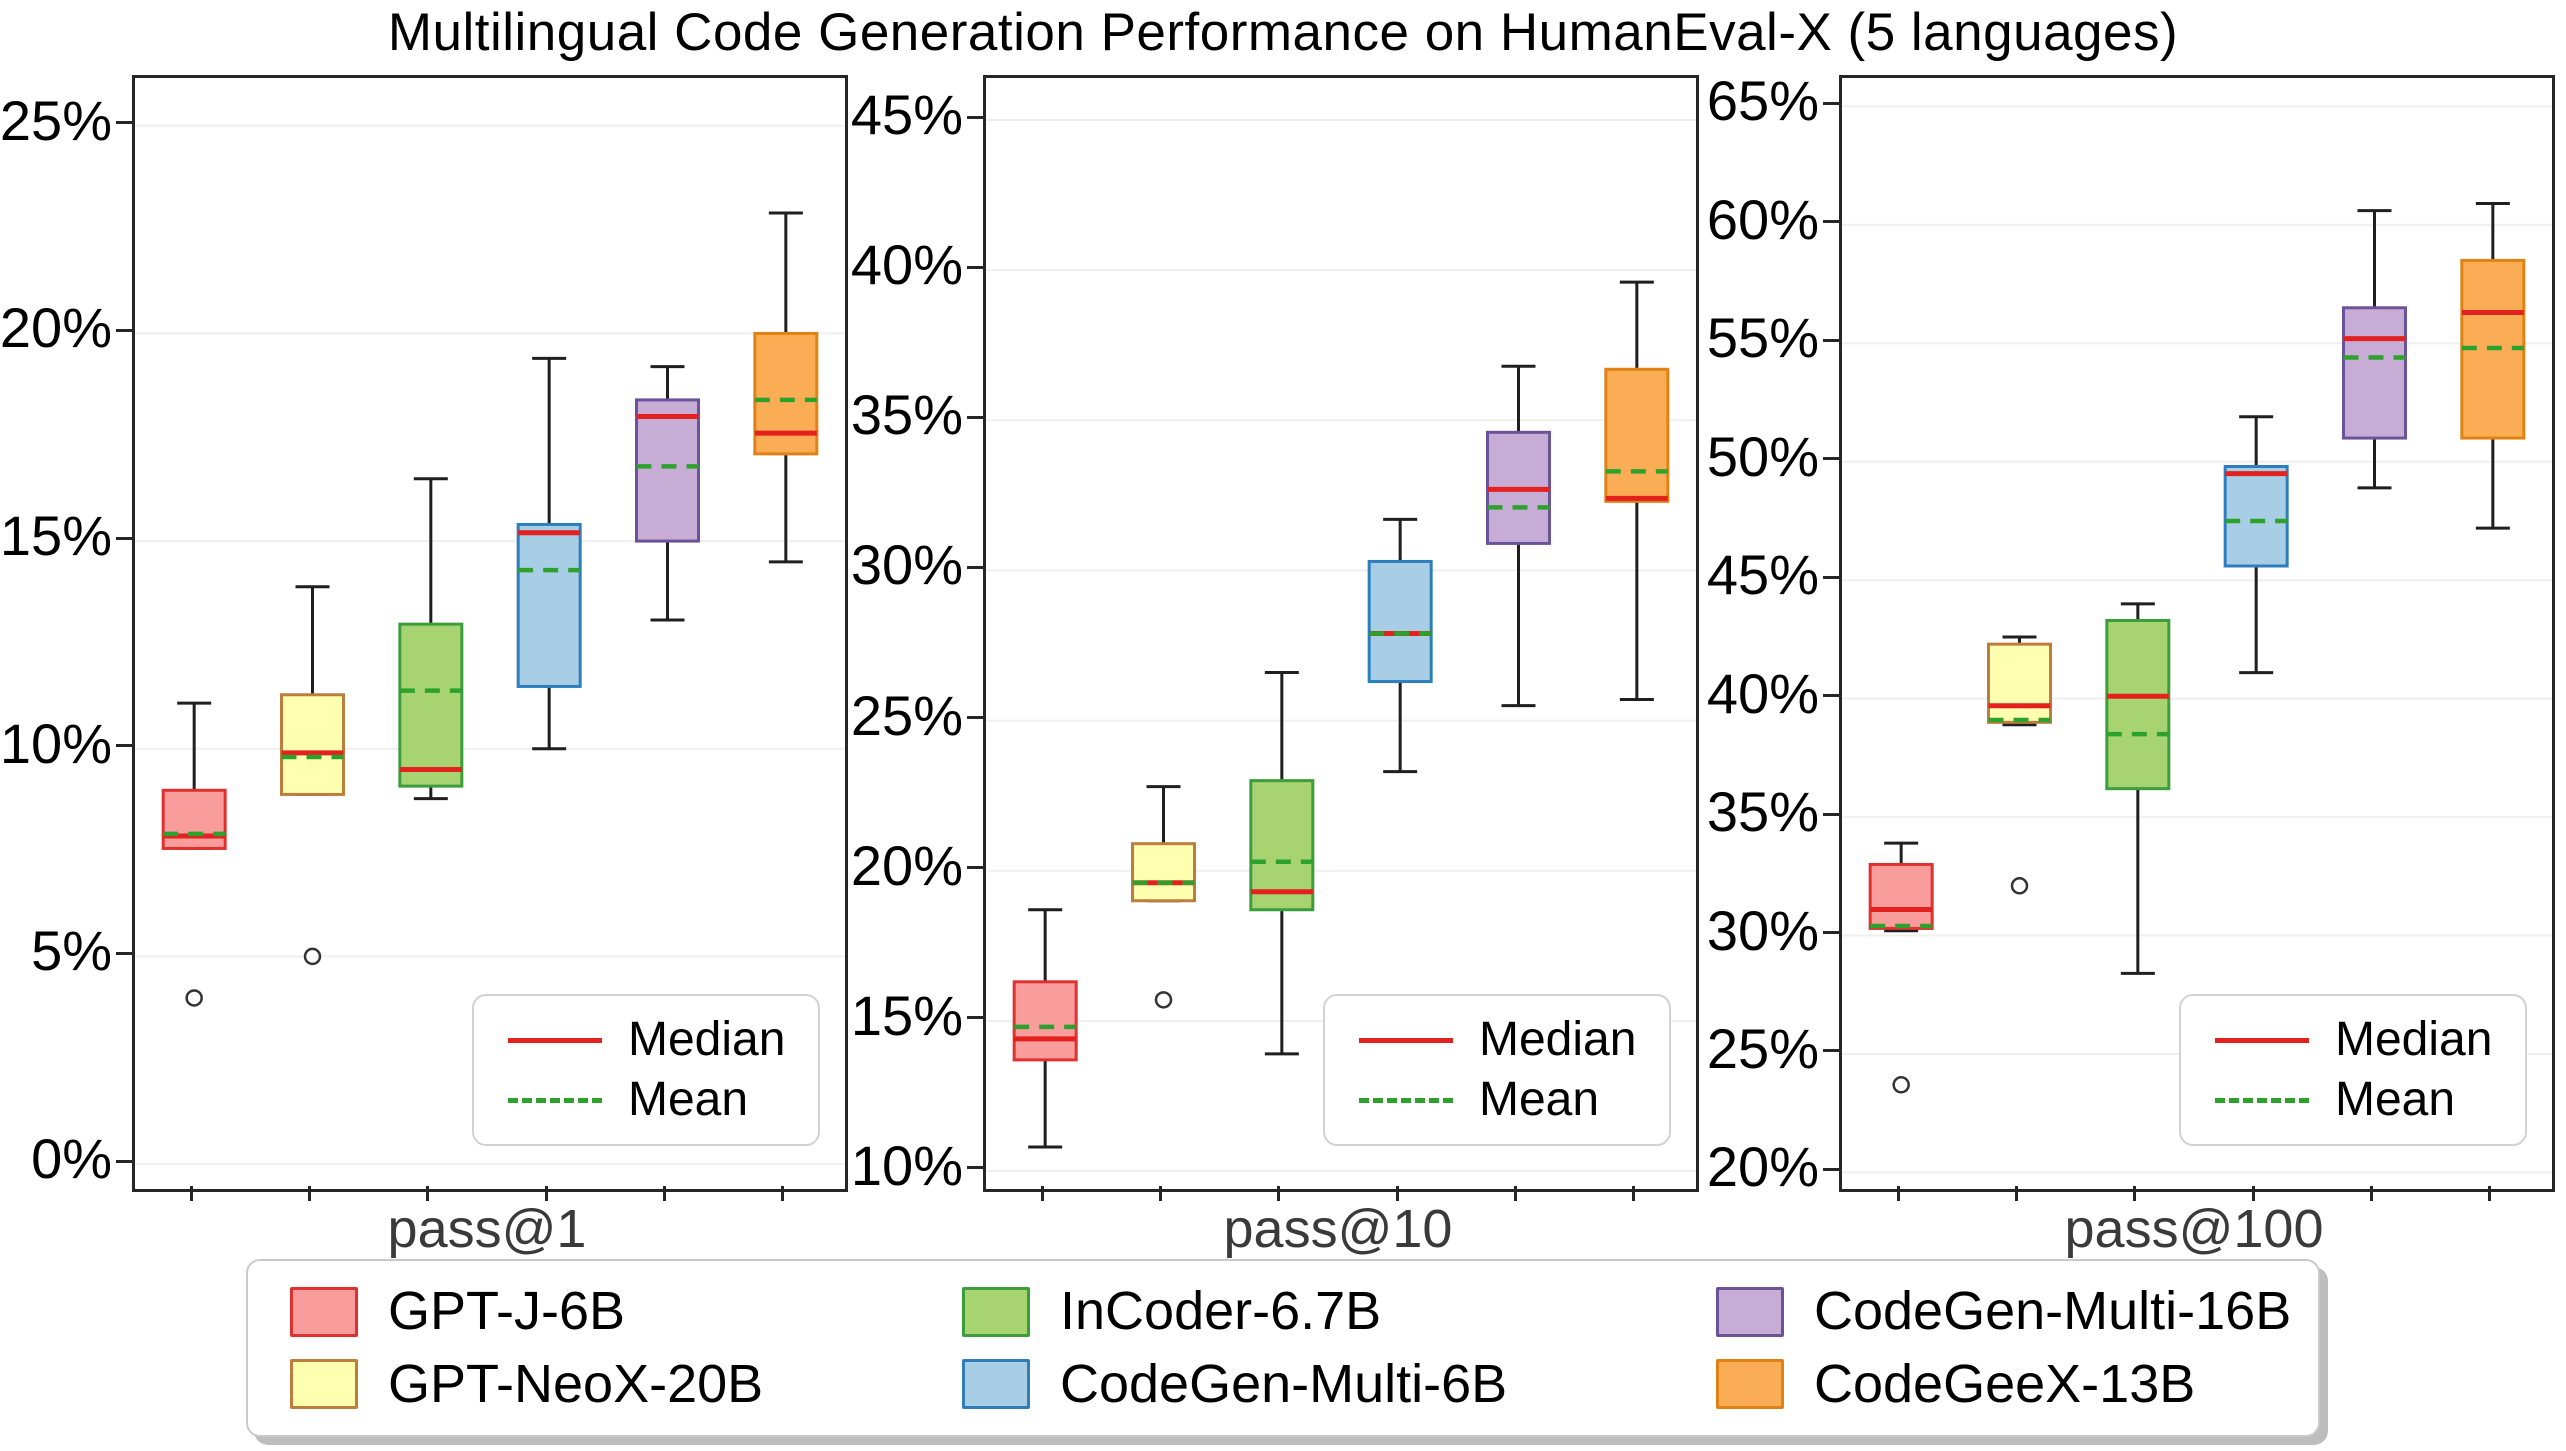  I want to click on ytick-label: 40%, so click(906, 265).